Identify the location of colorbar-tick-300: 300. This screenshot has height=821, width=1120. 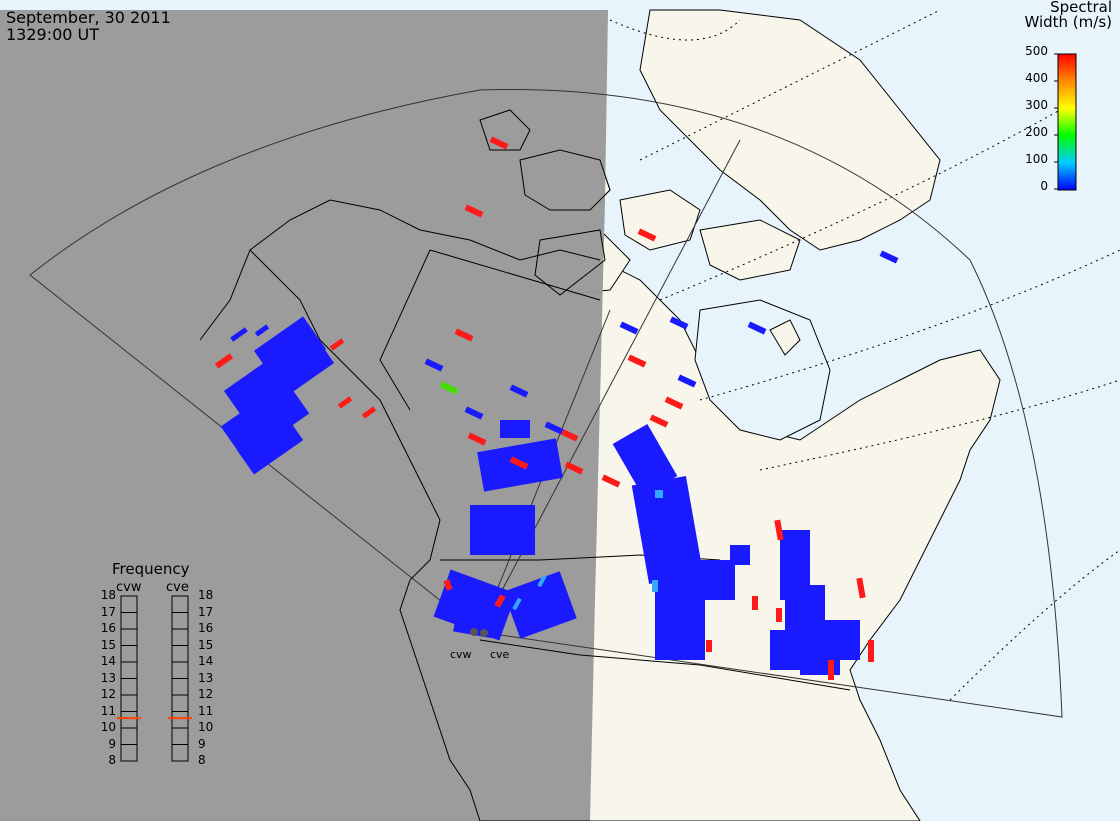
(1036, 105).